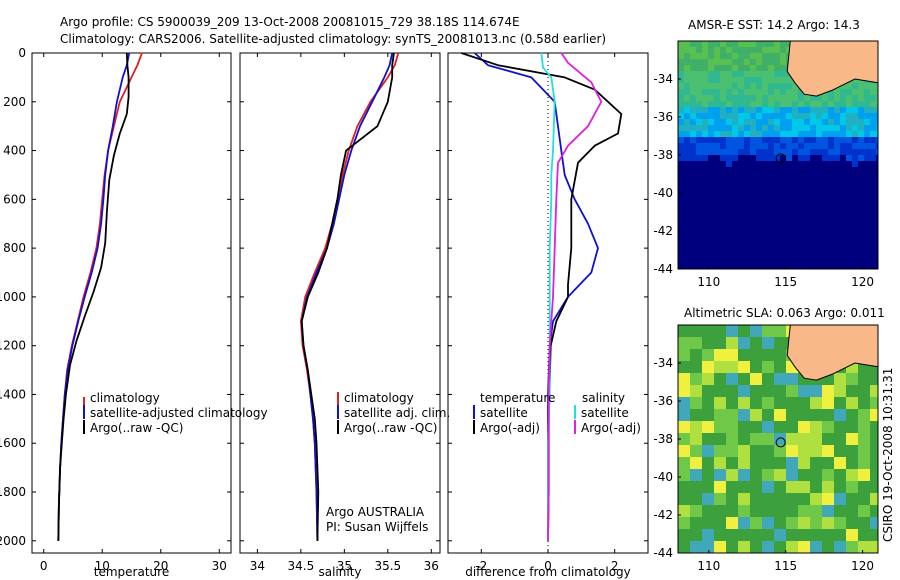  I want to click on x-tick-label: 0, so click(548, 566).